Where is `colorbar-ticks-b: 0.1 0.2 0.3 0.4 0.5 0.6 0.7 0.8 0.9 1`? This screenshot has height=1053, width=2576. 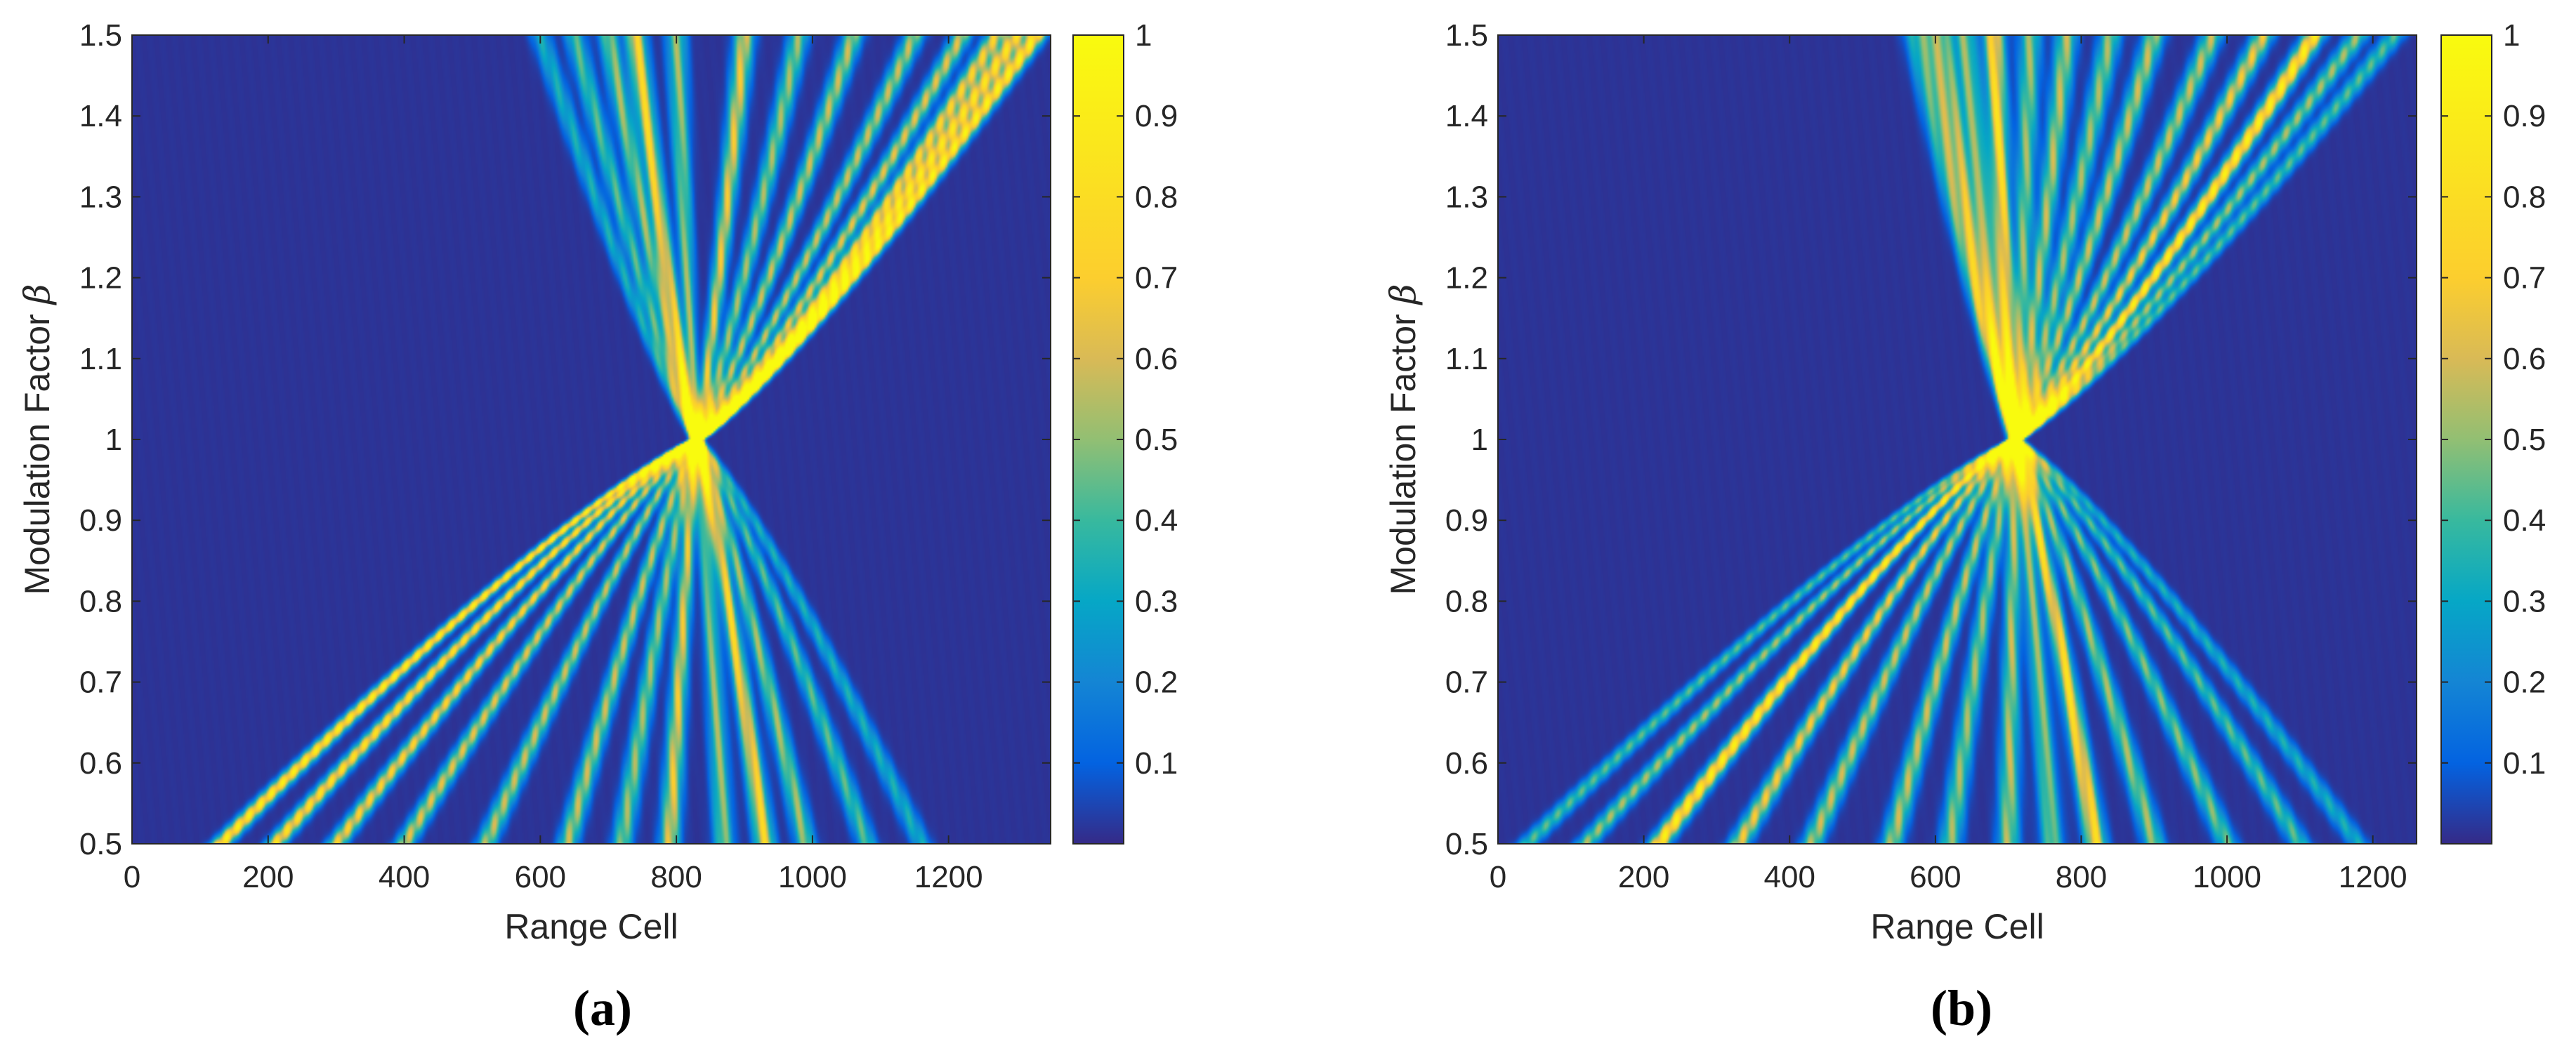
colorbar-ticks-b: 0.1 0.2 0.3 0.4 0.5 0.6 0.7 0.8 0.9 1 is located at coordinates (2493, 399).